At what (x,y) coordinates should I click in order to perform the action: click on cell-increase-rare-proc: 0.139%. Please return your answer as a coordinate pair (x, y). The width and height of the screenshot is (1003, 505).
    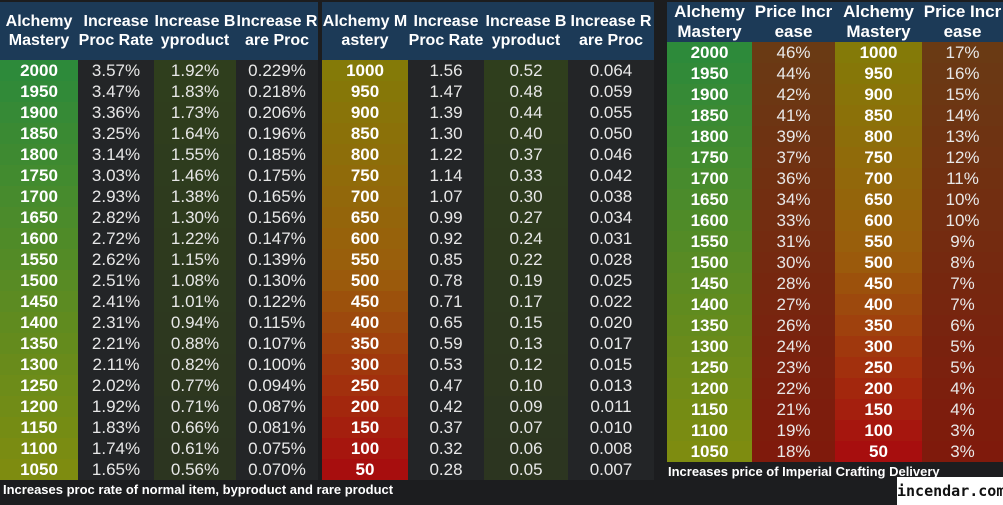
    Looking at the image, I should click on (277, 259).